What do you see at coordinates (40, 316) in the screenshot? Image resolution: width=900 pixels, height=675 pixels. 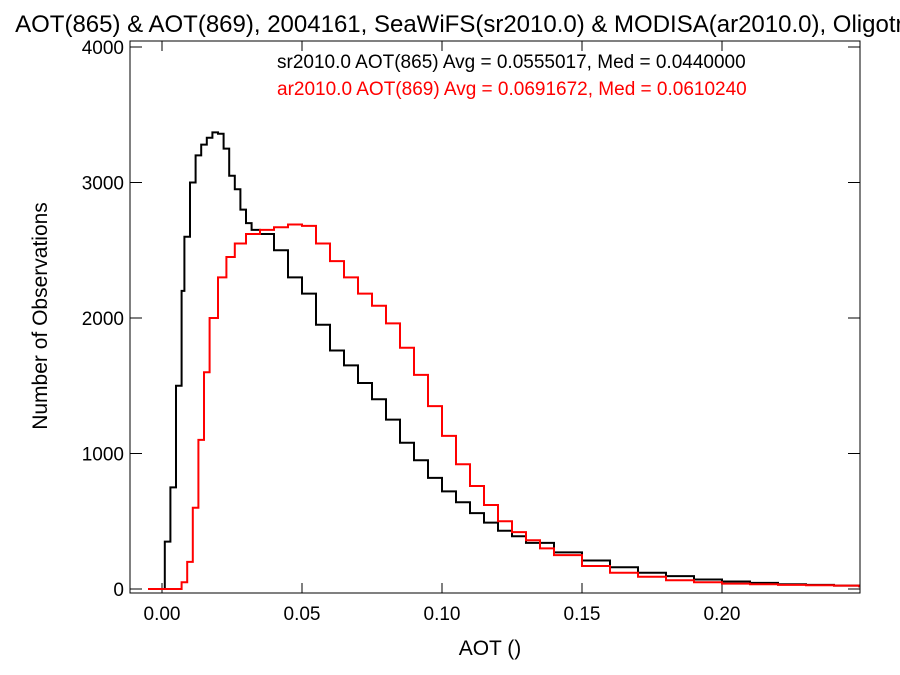 I see `y-axis-label: Number of Observations` at bounding box center [40, 316].